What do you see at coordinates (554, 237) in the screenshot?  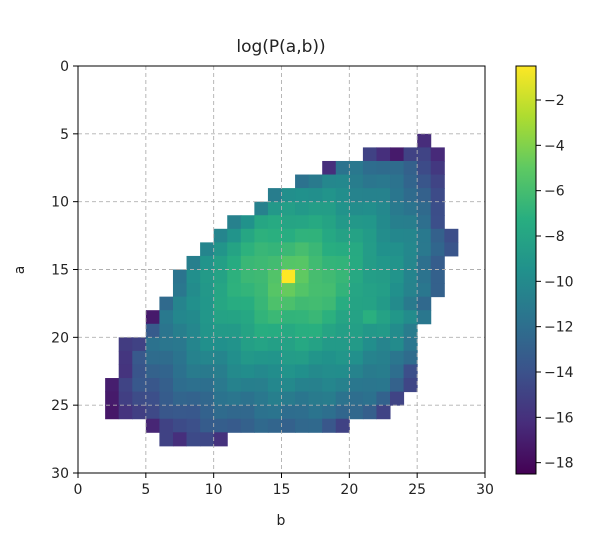 I see `colorbar-tick-label: −8` at bounding box center [554, 237].